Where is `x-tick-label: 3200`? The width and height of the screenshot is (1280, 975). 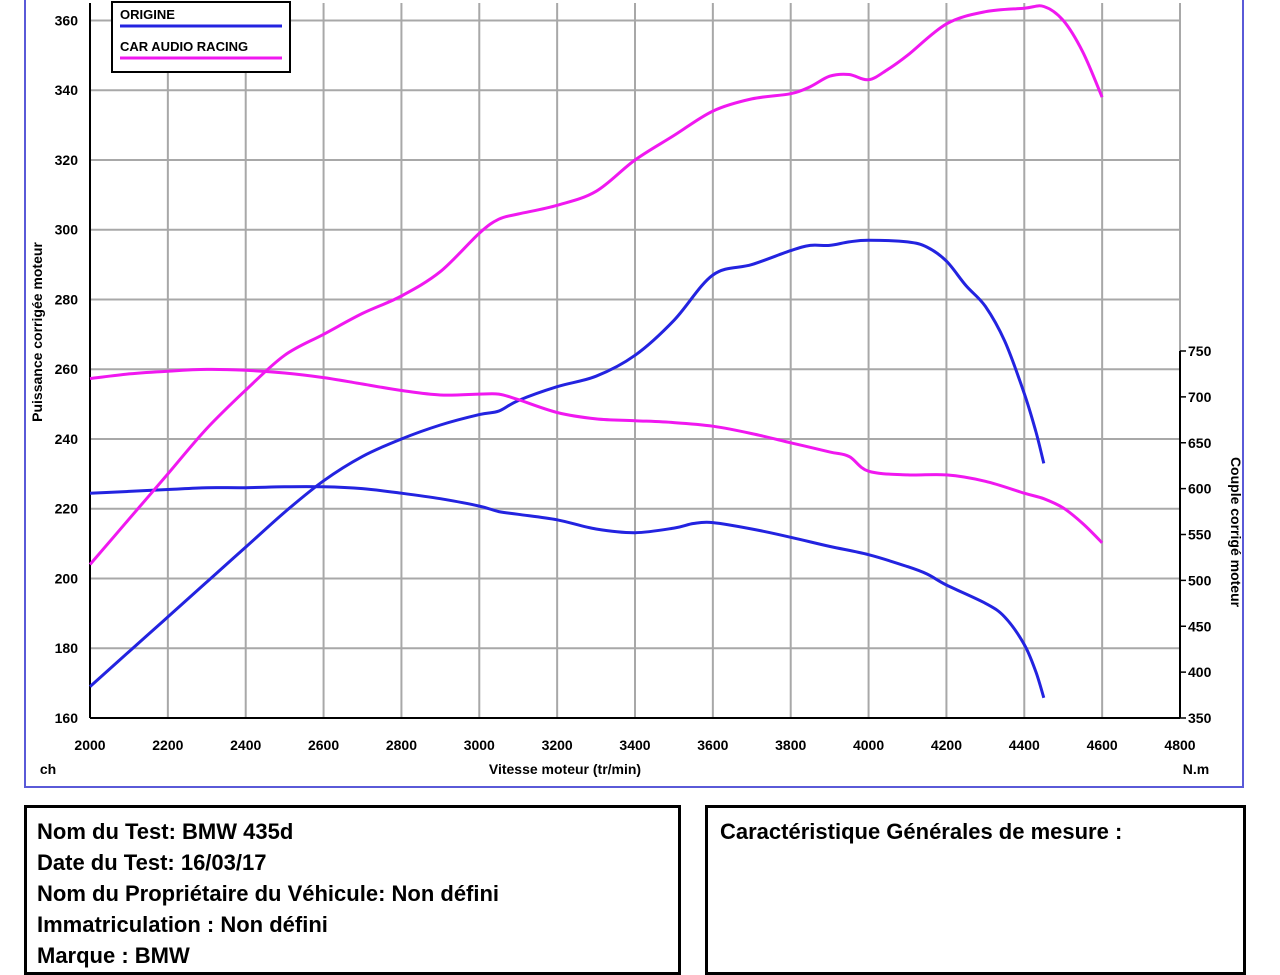 x-tick-label: 3200 is located at coordinates (557, 745).